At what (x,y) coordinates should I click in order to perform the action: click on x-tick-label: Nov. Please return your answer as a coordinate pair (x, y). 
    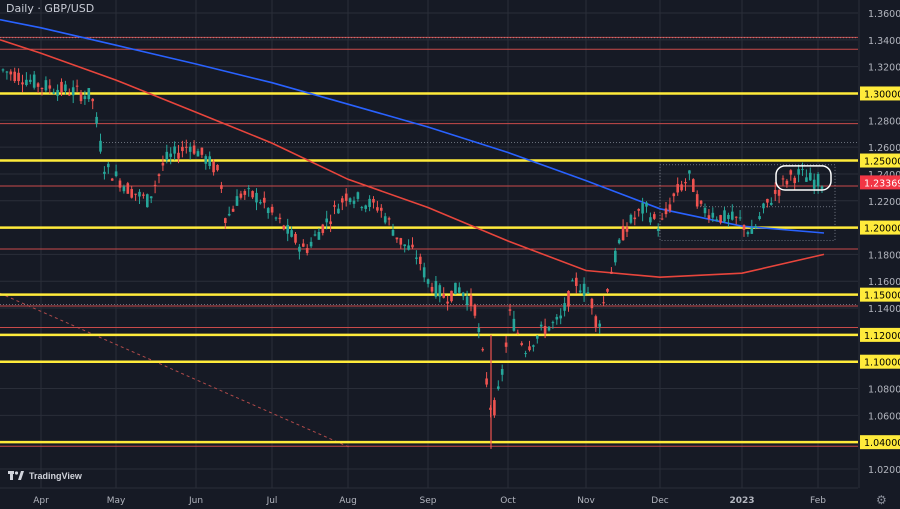
    Looking at the image, I should click on (586, 501).